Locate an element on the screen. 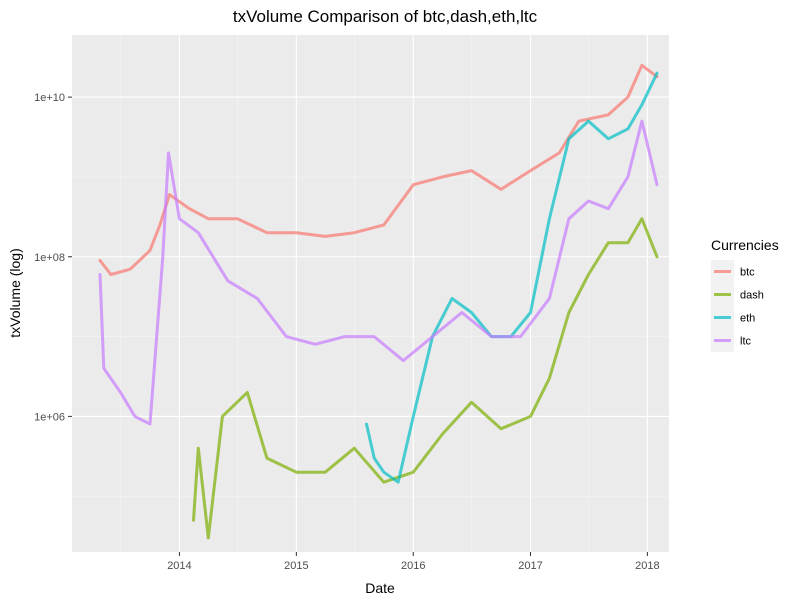  x-tick-label: 2017 is located at coordinates (530, 566).